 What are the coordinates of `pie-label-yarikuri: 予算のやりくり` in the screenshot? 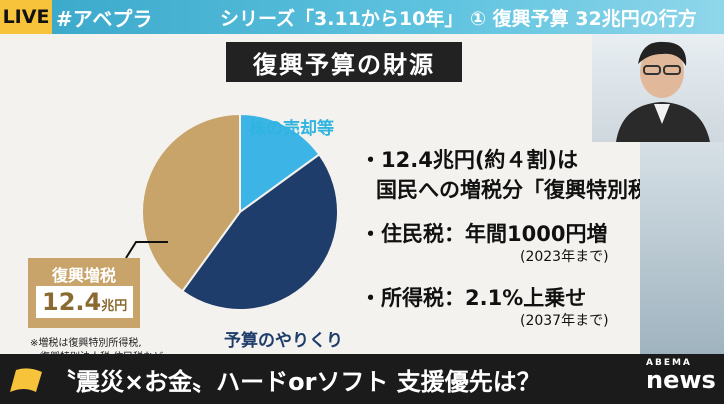 It's located at (283, 341).